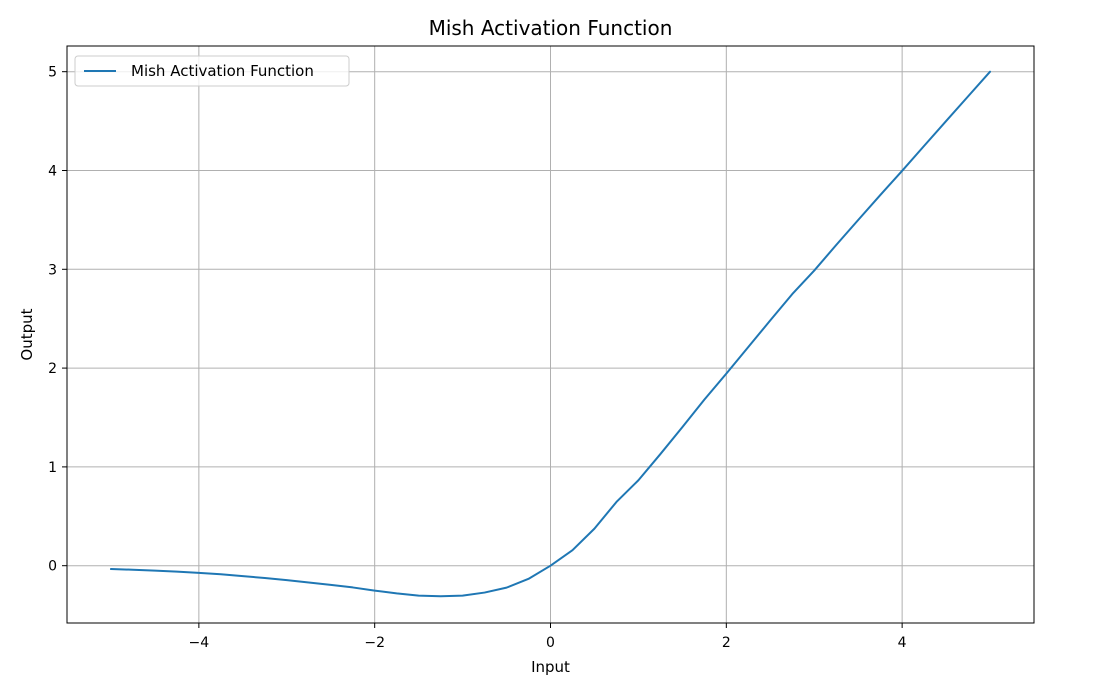 This screenshot has height=694, width=1100. Describe the element at coordinates (27, 334) in the screenshot. I see `y-axis-label: Output` at that location.